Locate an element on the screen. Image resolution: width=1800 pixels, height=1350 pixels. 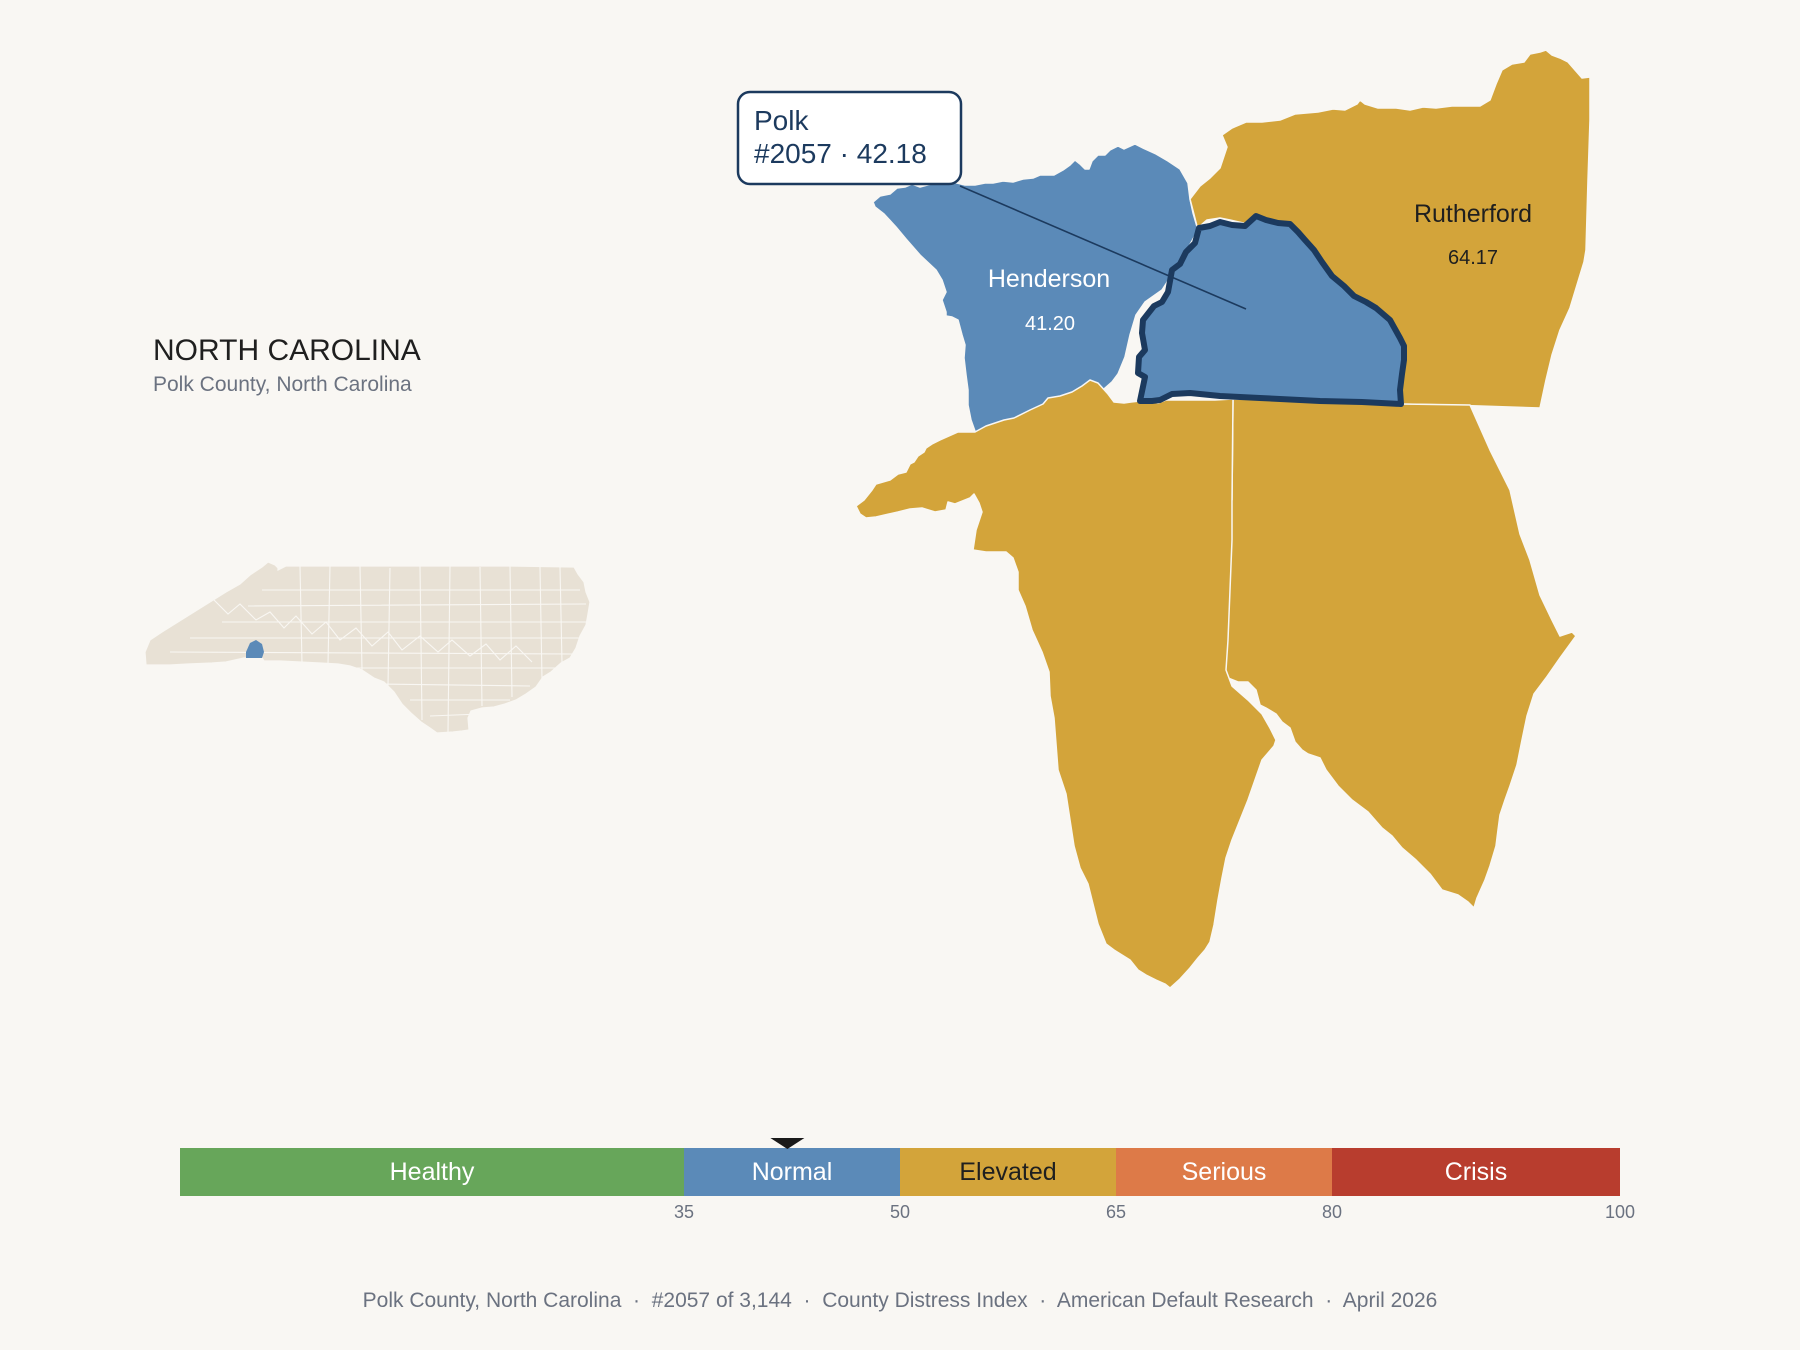
scale-segment-serious is located at coordinates (1224, 1172).